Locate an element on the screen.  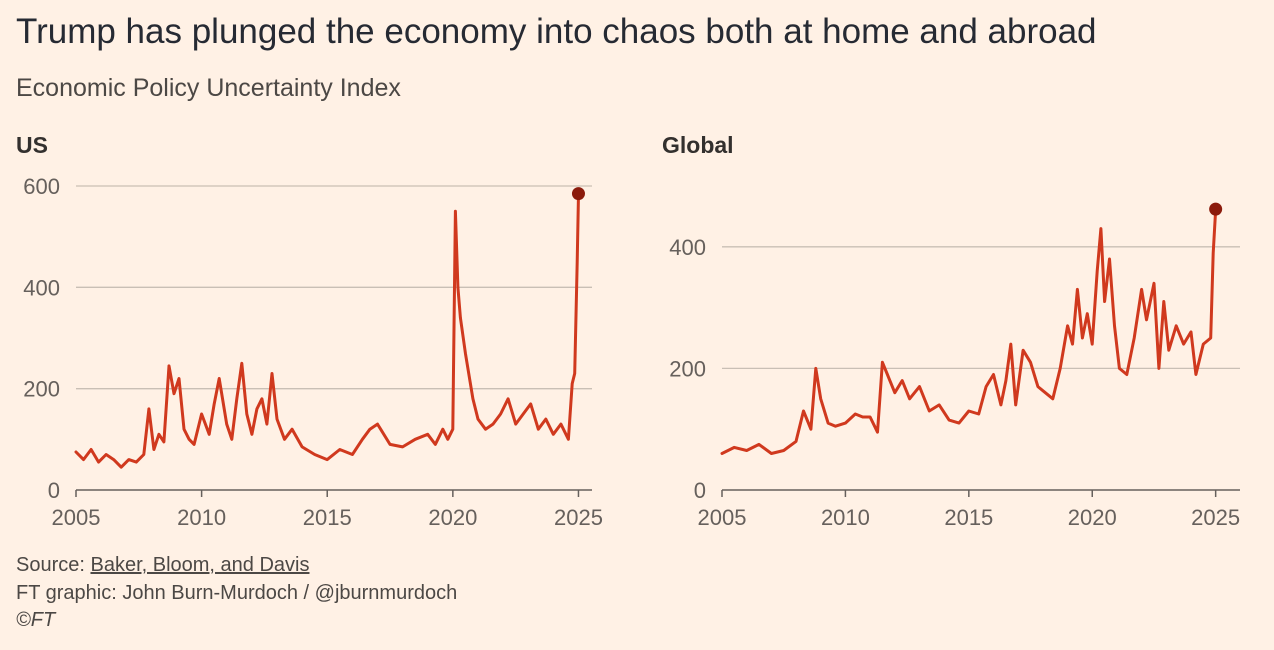
series-line-global is located at coordinates (969, 331).